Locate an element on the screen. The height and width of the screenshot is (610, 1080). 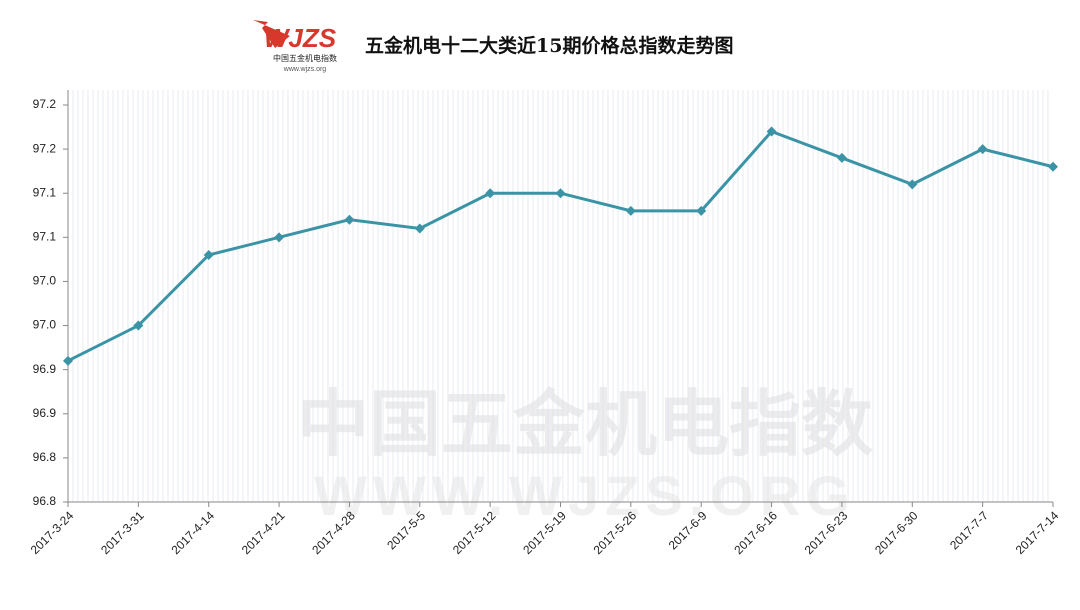
logo-mark: WJZS is located at coordinates (300, 38).